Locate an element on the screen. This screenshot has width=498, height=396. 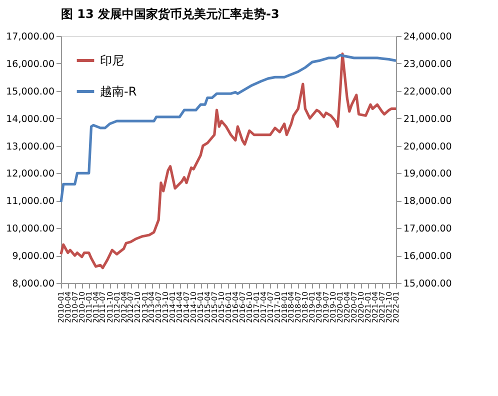
legend-label: 印尼 is located at coordinates (112, 61).